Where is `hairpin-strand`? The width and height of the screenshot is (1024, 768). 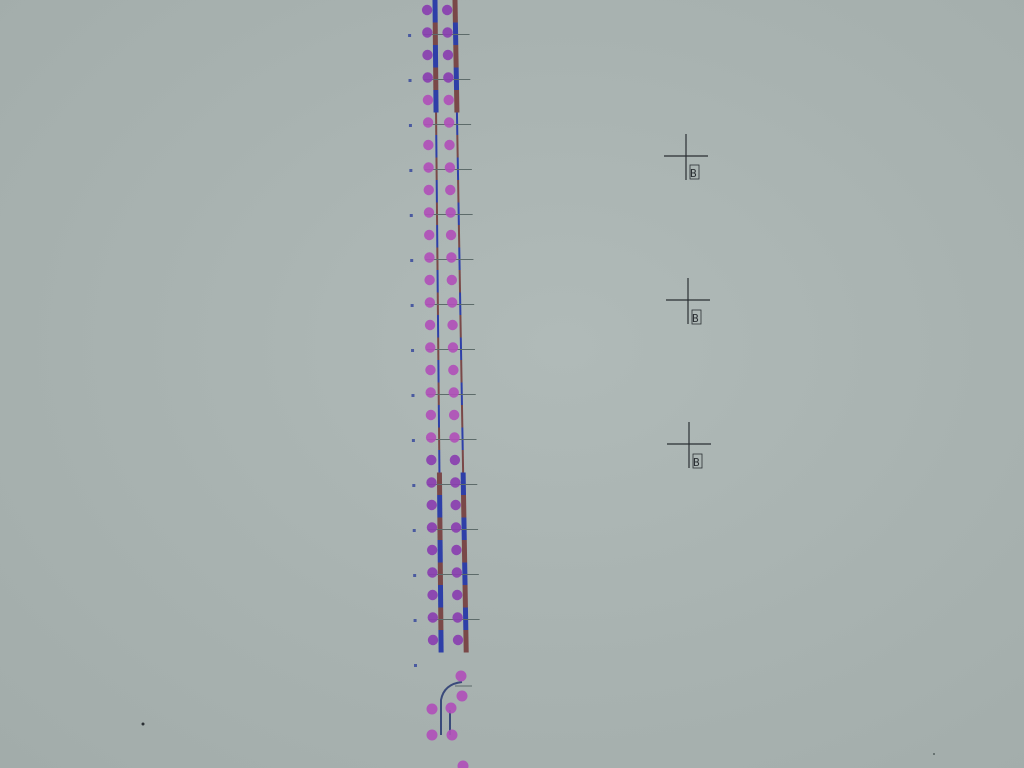
hairpin-strand is located at coordinates (451, 708).